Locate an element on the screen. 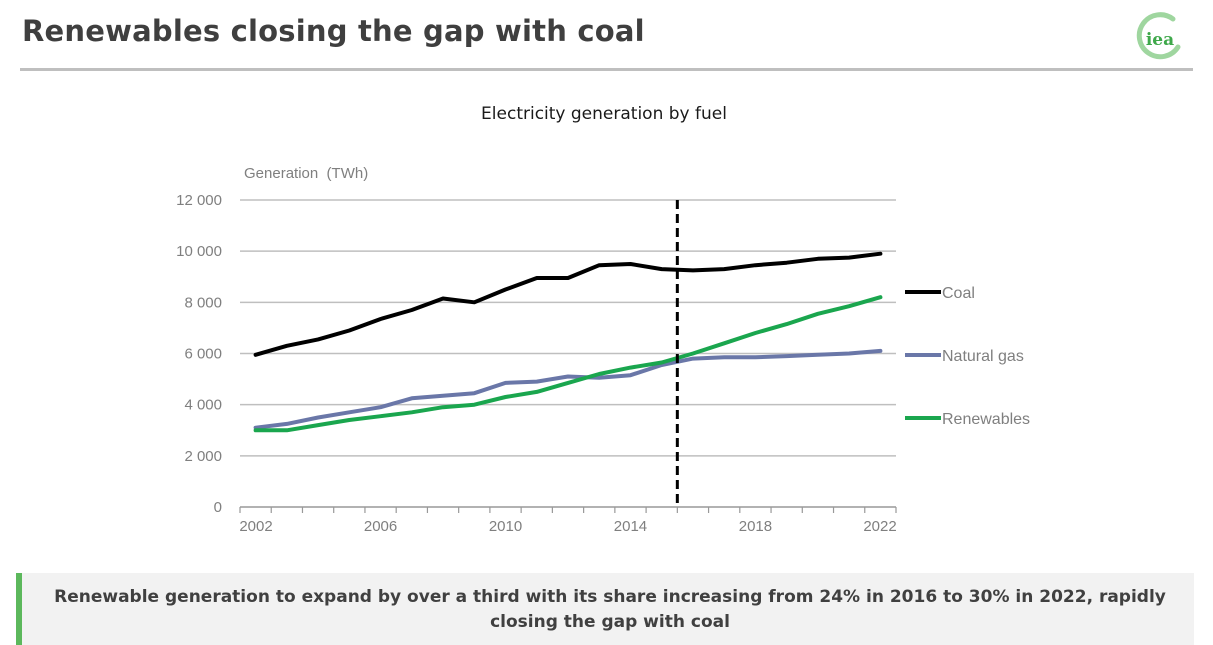 The image size is (1213, 645). y-tick-label: 4 000 is located at coordinates (203, 405).